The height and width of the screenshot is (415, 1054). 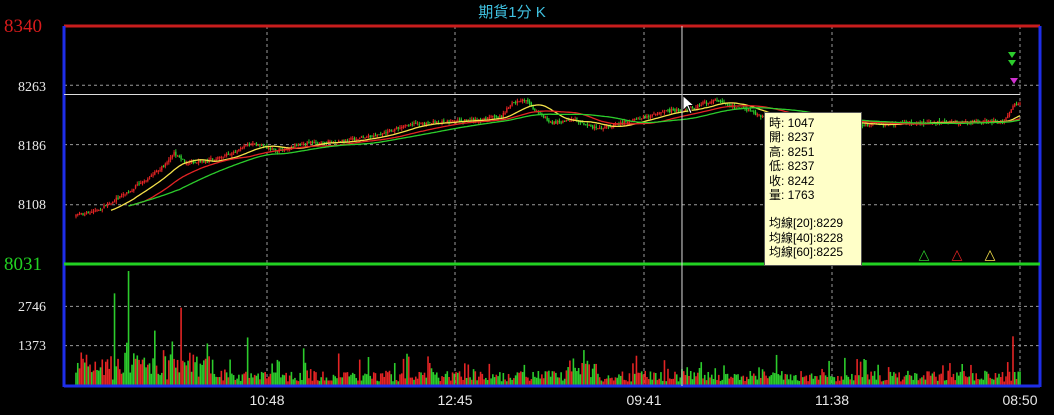 I want to click on tooltip-open: 開: 8237, so click(x=792, y=137).